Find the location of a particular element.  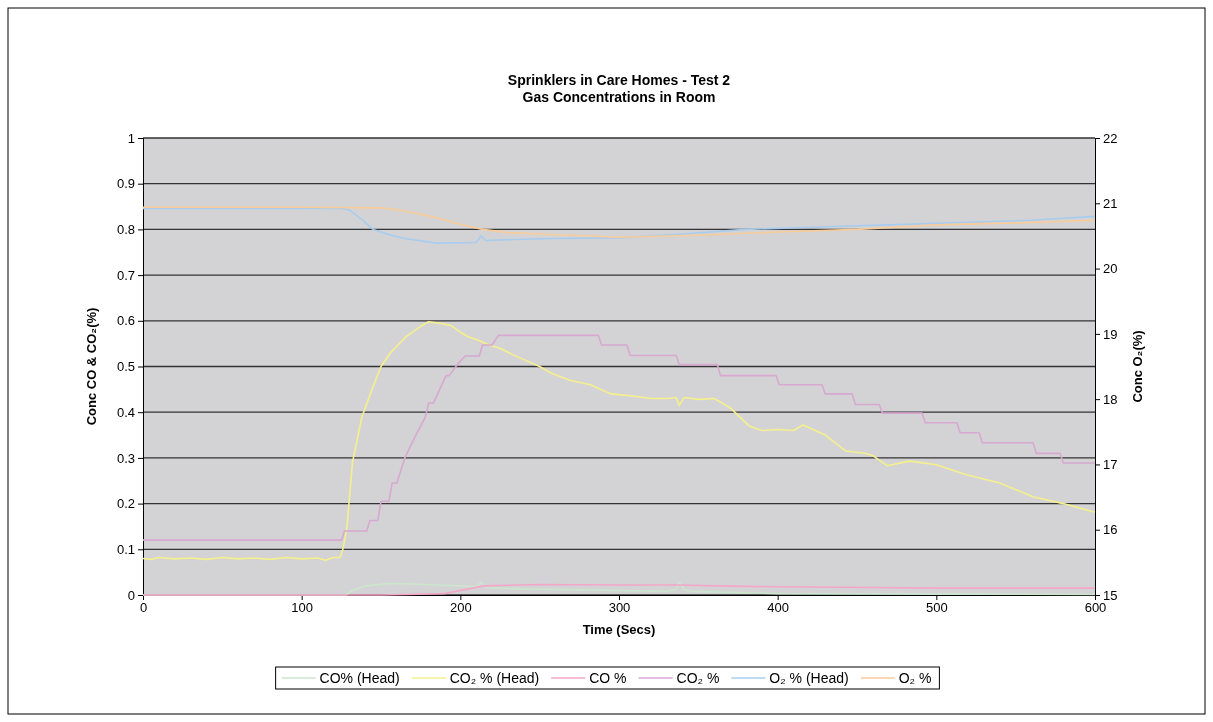

y2-tick-label: 19 is located at coordinates (1110, 334).